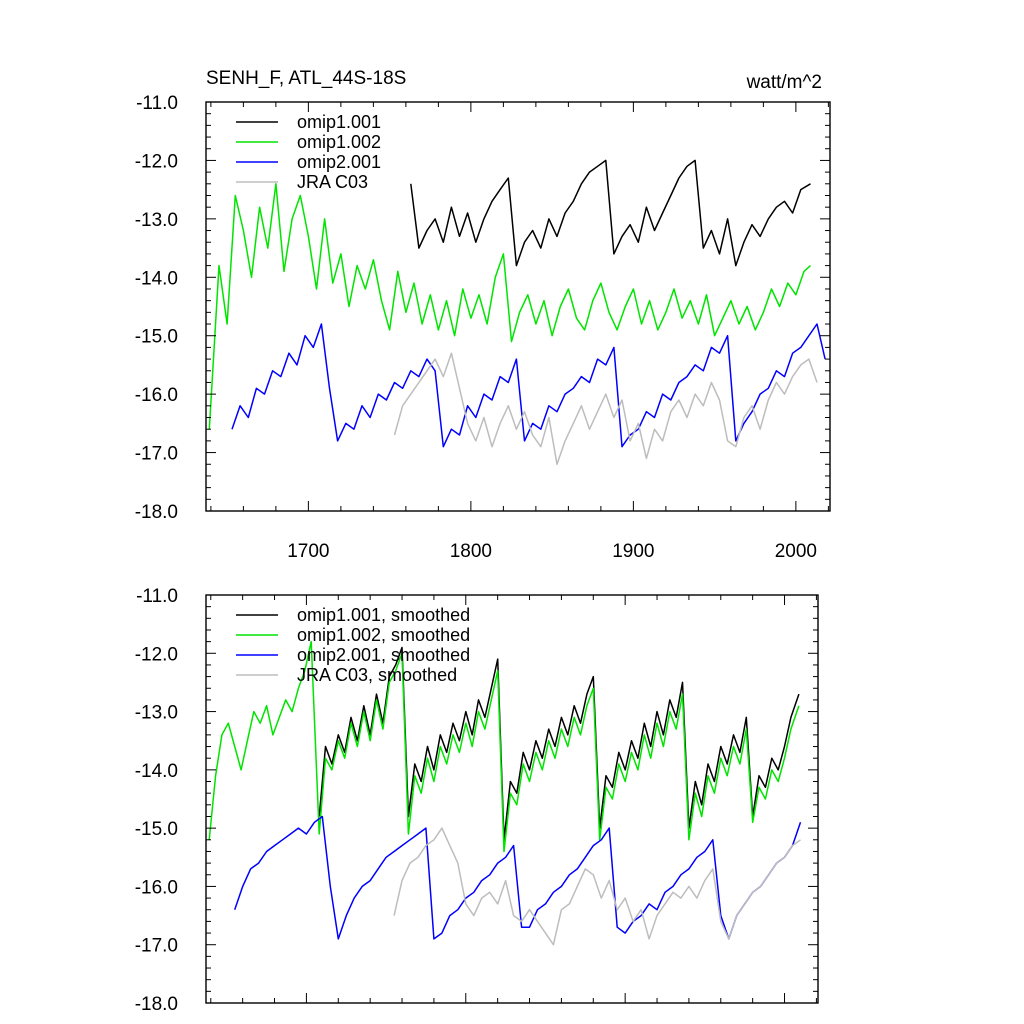 This screenshot has width=1024, height=1024. I want to click on legend-label: omip2.001, so click(339, 162).